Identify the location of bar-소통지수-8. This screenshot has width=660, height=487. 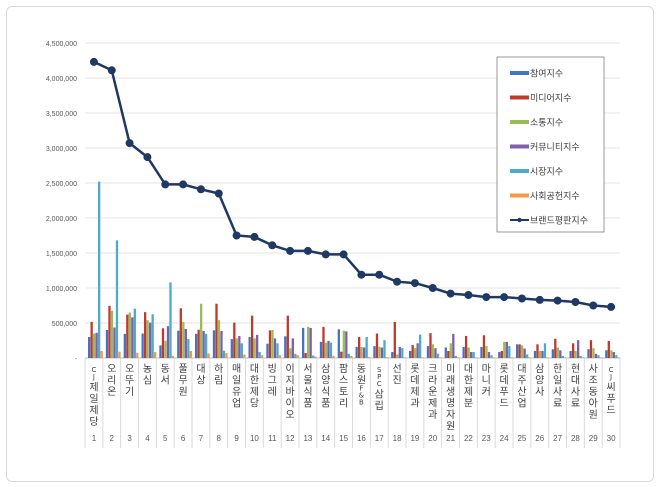
(219, 339).